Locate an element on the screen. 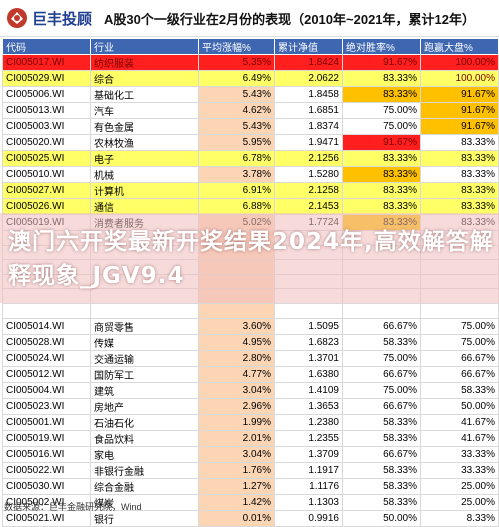 This screenshot has width=499, height=527. beat-market-cell is located at coordinates (459, 310).